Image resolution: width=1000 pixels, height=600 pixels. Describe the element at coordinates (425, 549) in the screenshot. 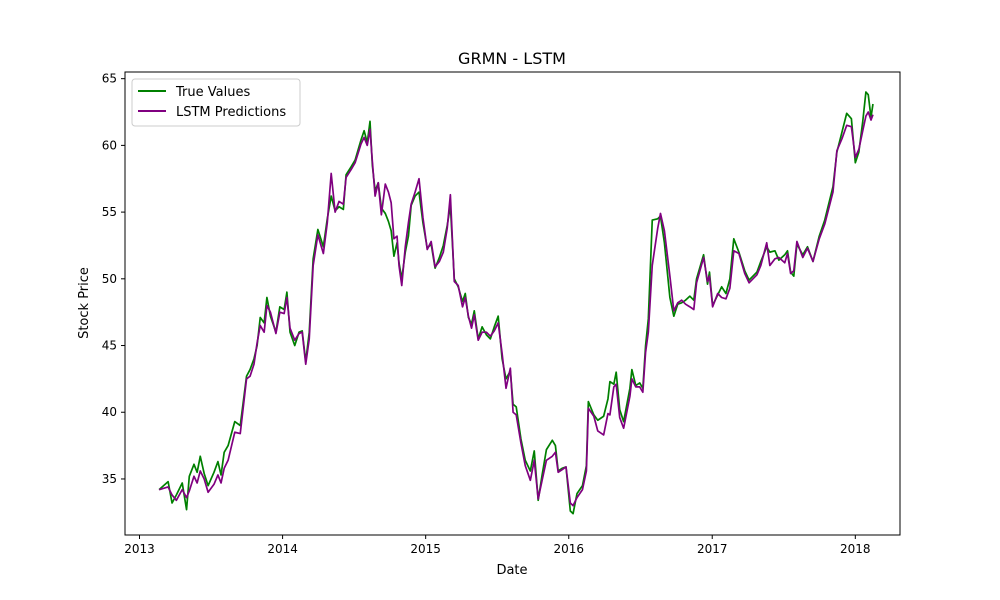

I see `x-tick-label-2015: 2015` at that location.